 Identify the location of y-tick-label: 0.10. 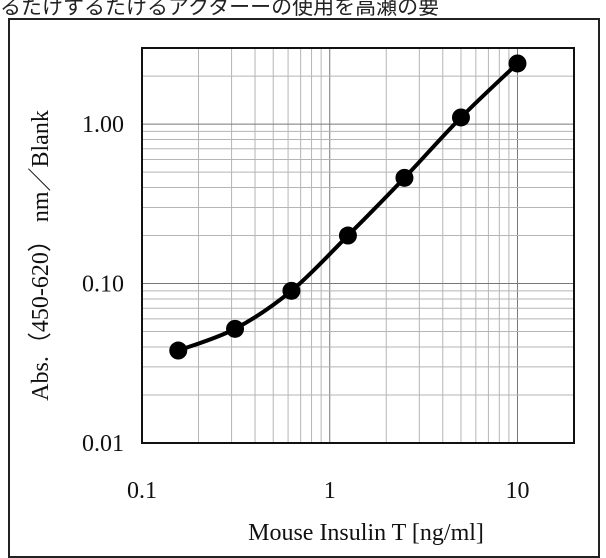
(103, 285).